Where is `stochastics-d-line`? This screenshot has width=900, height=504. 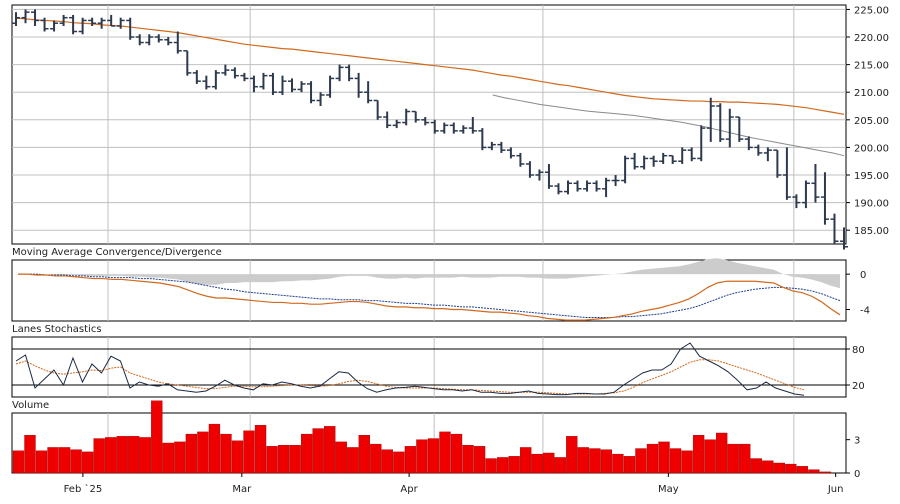 stochastics-d-line is located at coordinates (410, 377).